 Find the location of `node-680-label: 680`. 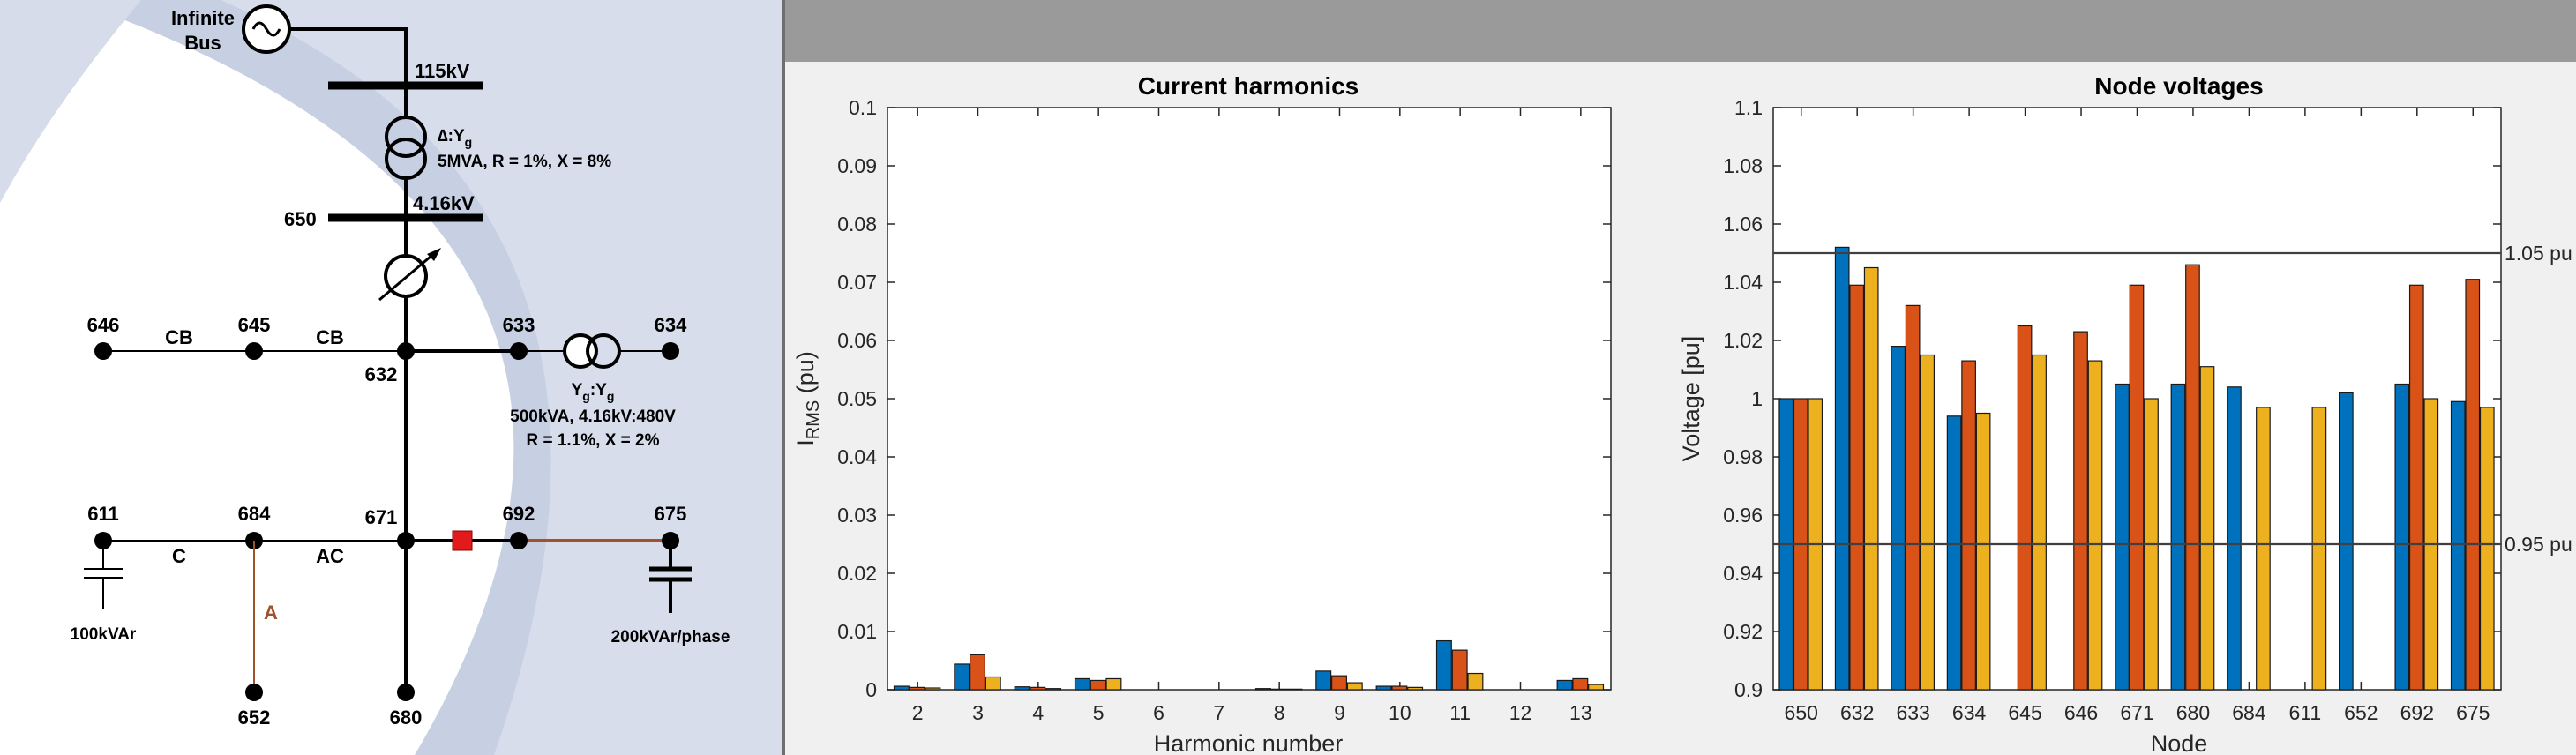

node-680-label: 680 is located at coordinates (407, 717).